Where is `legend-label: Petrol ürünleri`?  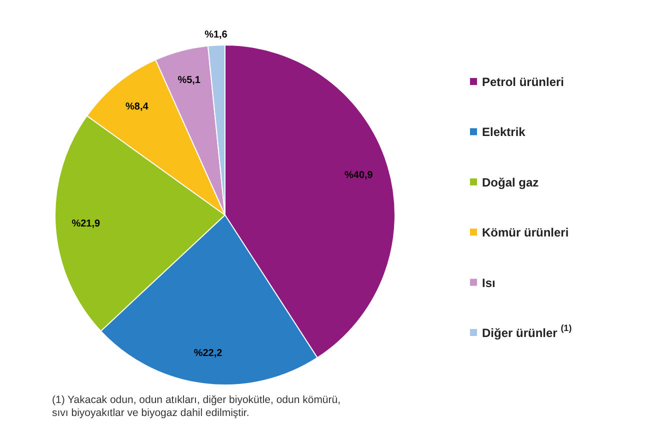 legend-label: Petrol ürünleri is located at coordinates (523, 82).